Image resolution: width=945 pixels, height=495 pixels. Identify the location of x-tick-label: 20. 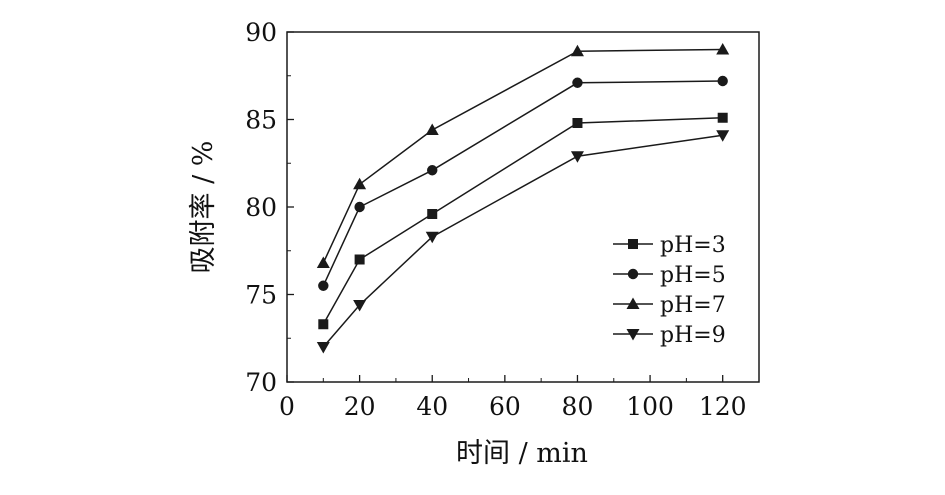
(360, 406).